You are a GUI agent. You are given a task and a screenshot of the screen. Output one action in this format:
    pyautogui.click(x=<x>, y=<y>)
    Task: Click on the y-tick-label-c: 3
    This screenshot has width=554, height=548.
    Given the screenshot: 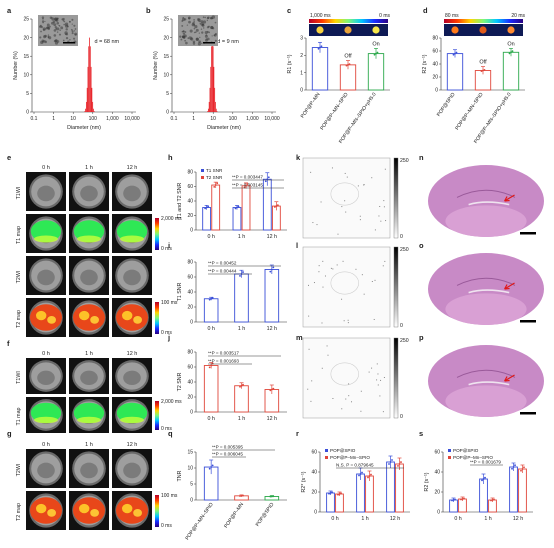 What is the action you would take?
    pyautogui.click(x=301, y=39)
    